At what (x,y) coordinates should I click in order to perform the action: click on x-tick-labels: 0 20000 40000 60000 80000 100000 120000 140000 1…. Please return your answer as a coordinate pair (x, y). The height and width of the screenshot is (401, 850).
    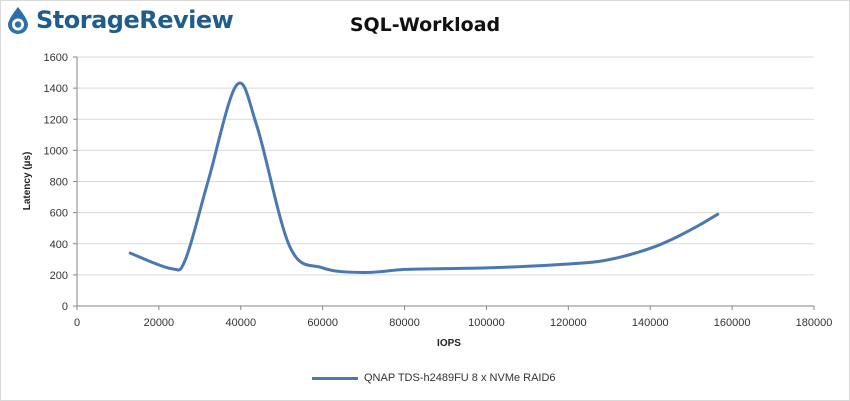
    Looking at the image, I should click on (453, 323).